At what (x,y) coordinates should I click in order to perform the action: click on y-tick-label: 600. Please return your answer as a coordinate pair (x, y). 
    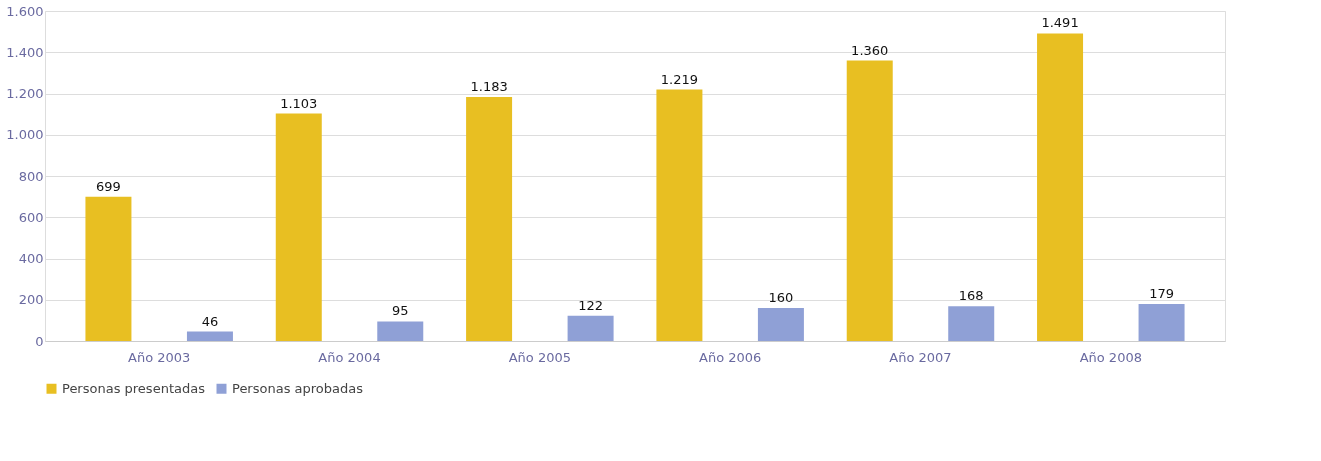
    Looking at the image, I should click on (31, 217).